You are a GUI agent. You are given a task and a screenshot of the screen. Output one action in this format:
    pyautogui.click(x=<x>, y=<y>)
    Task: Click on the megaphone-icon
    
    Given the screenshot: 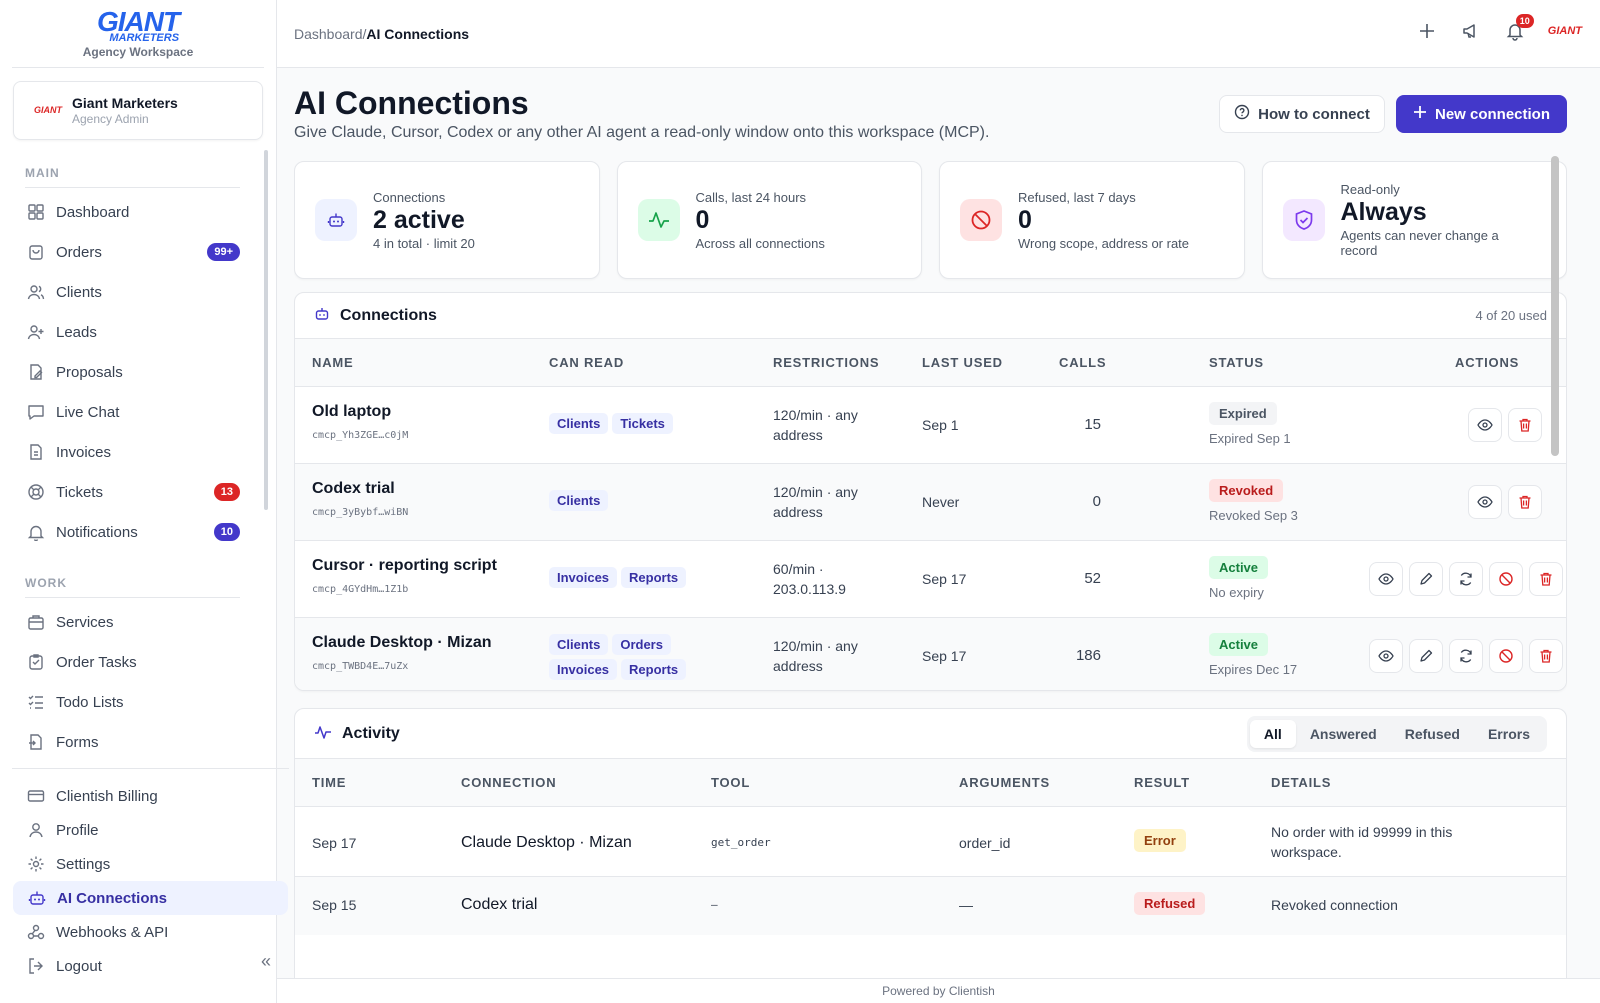 What is the action you would take?
    pyautogui.click(x=1471, y=31)
    